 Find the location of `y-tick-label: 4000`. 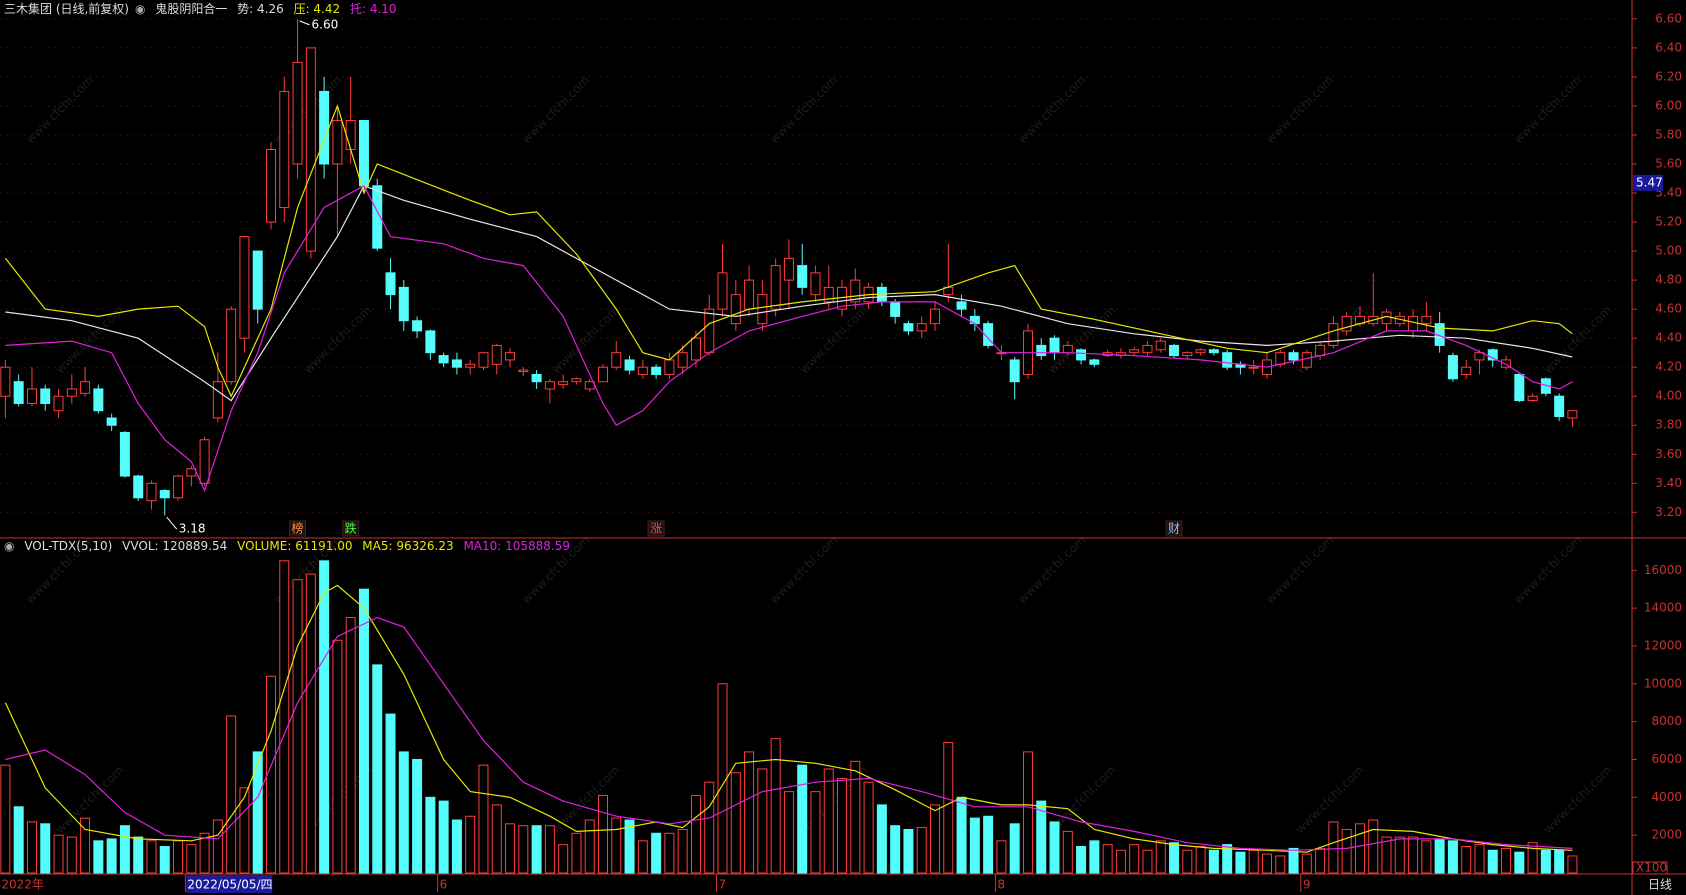

y-tick-label: 4000 is located at coordinates (1666, 797).